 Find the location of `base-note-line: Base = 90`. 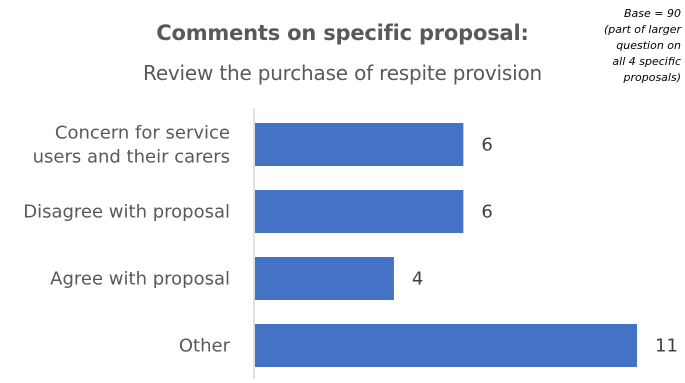

base-note-line: Base = 90 is located at coordinates (652, 13).